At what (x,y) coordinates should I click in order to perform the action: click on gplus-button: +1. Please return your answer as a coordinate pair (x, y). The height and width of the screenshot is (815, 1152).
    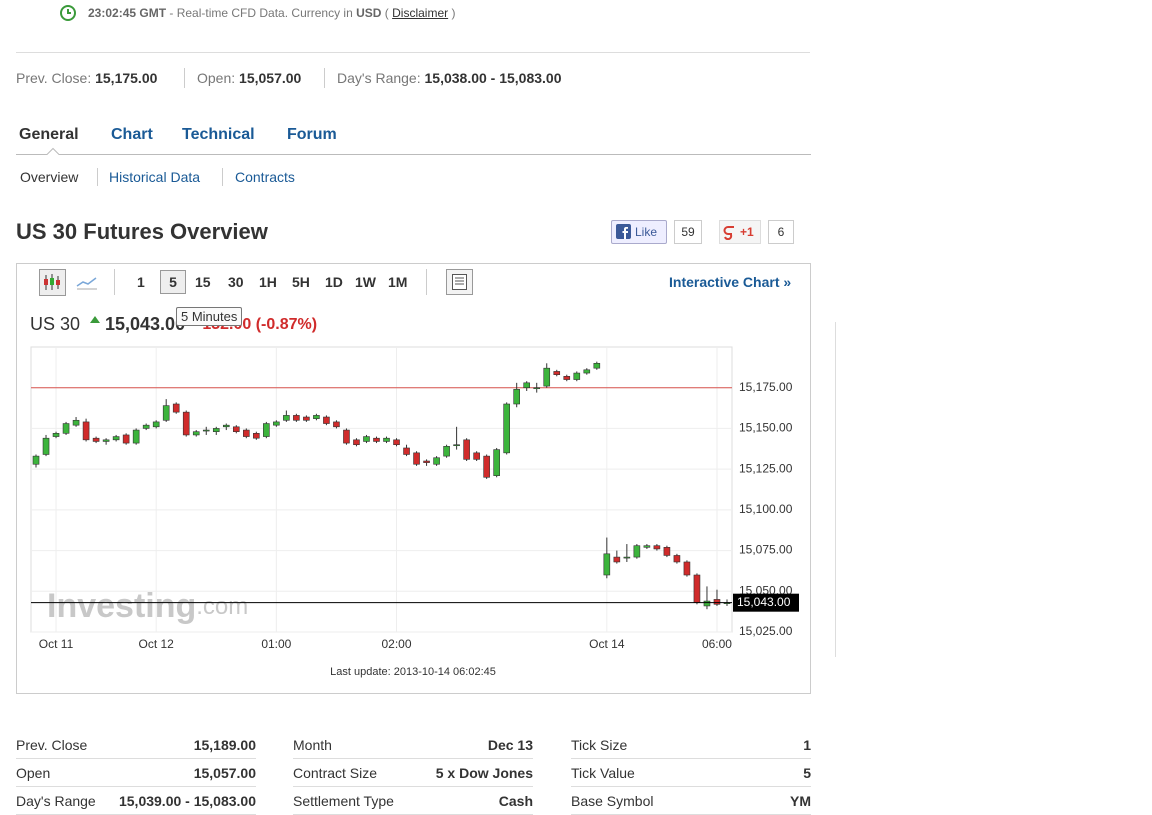
    Looking at the image, I should click on (740, 232).